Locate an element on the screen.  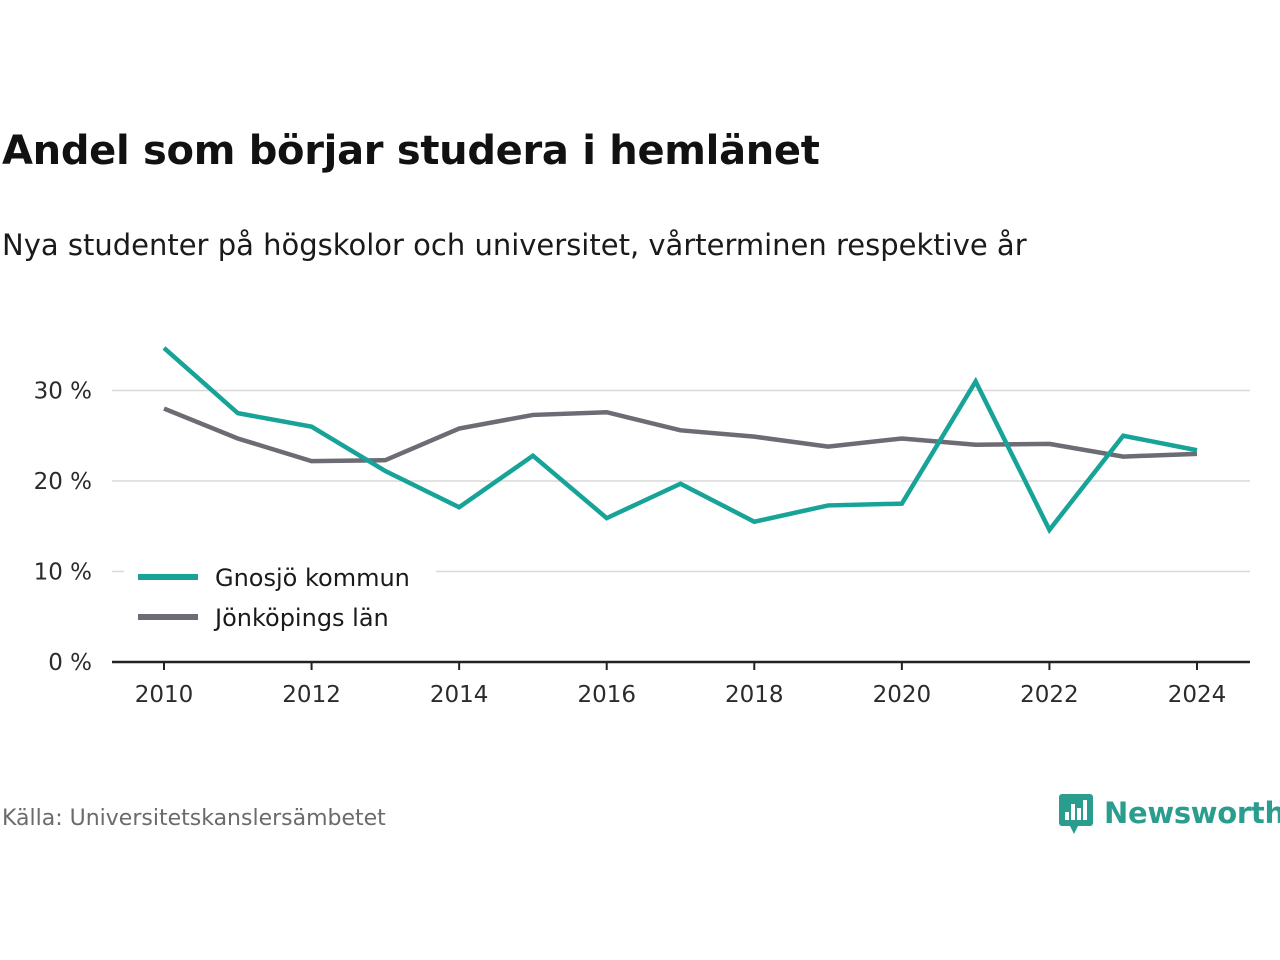
x-tick-label: 2014 is located at coordinates (459, 695).